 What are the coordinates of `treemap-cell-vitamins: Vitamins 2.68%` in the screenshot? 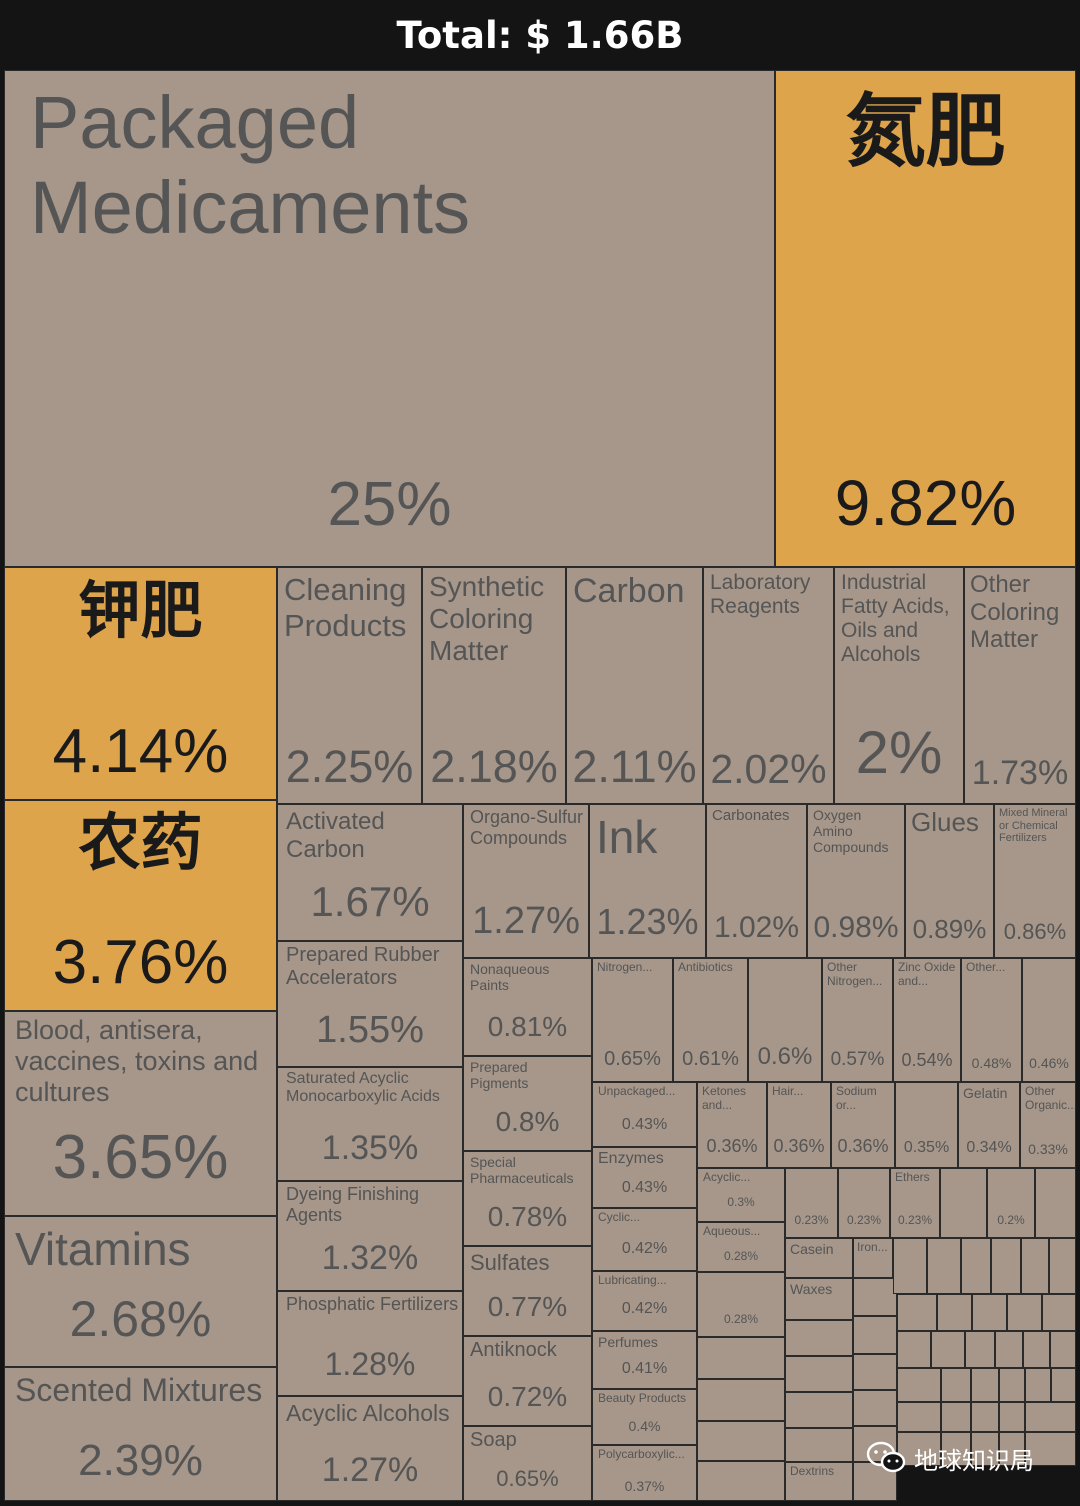 It's located at (140, 1291).